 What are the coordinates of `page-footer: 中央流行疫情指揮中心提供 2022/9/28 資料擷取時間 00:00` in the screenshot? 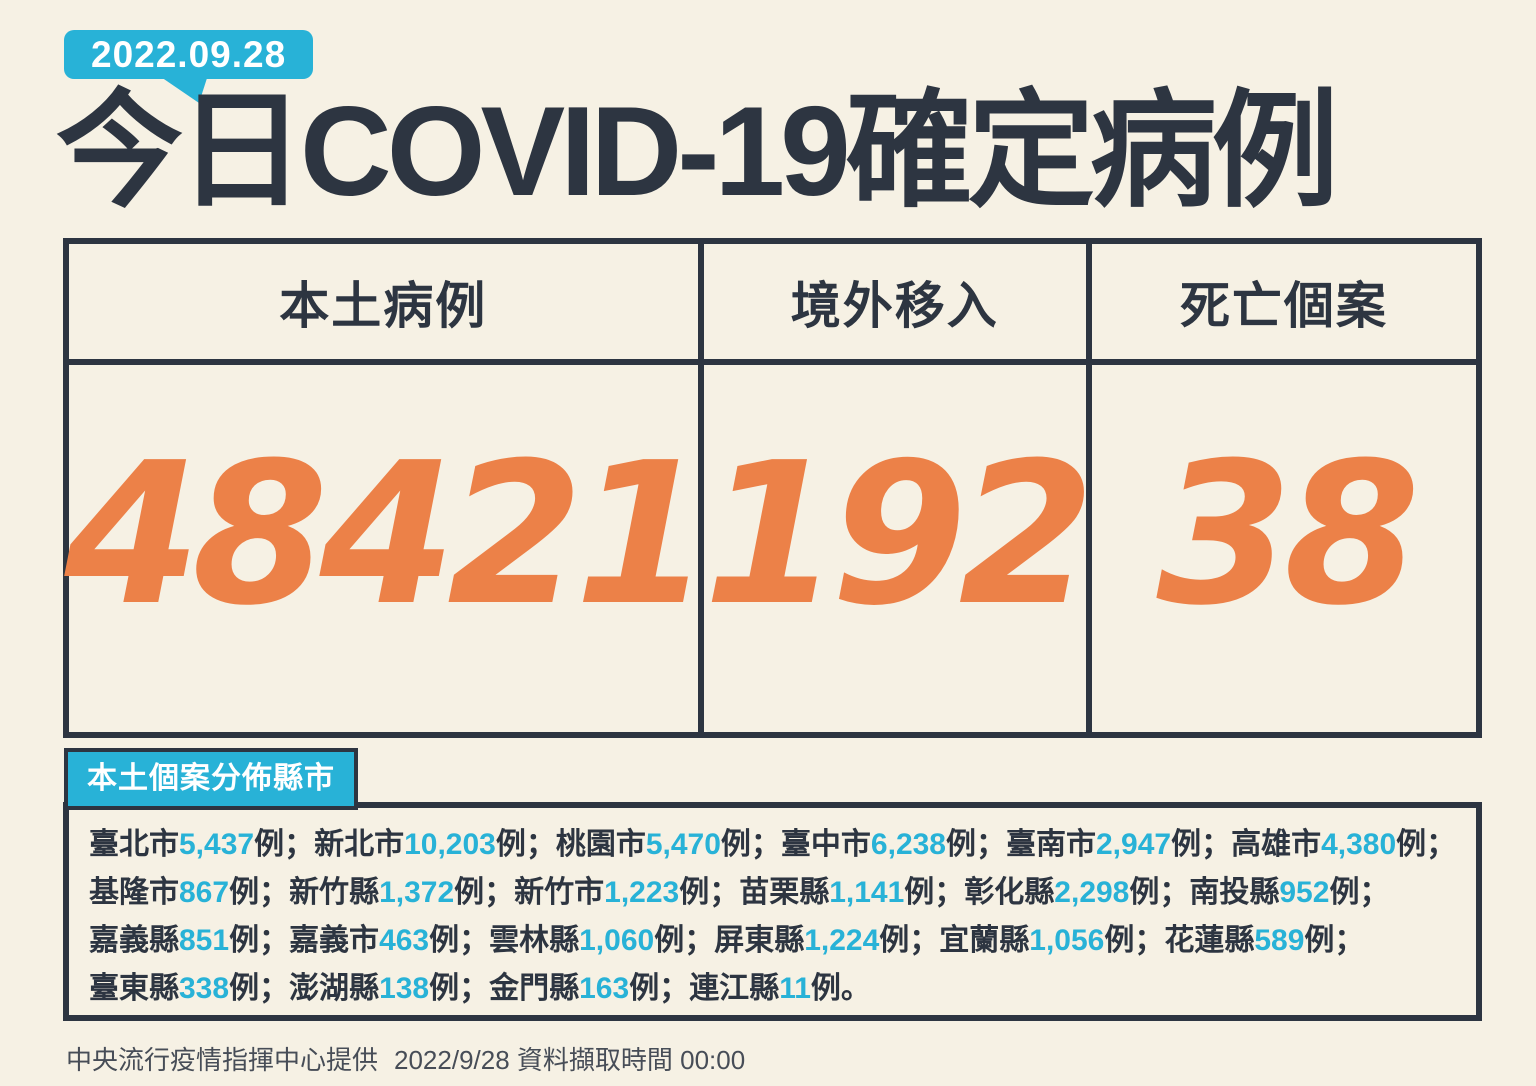 It's located at (405, 1058).